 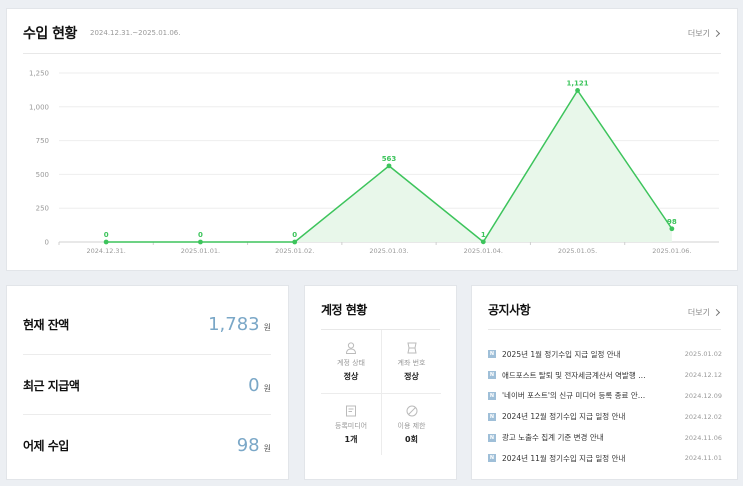 I want to click on document-icon, so click(x=351, y=411).